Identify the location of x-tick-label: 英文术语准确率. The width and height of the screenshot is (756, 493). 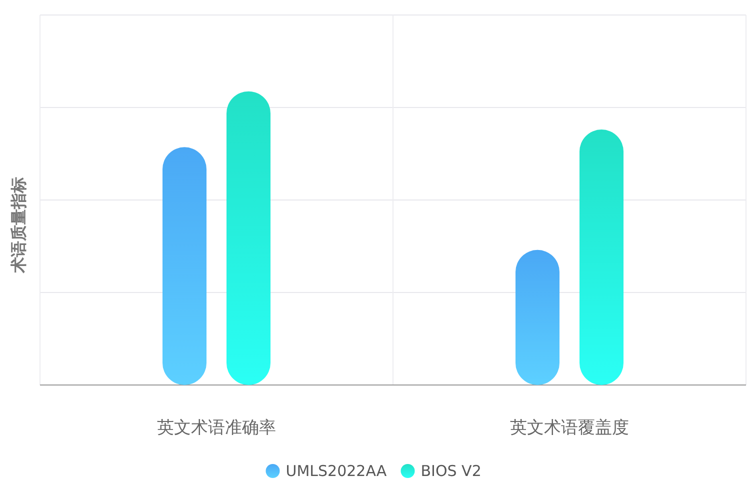
(216, 428).